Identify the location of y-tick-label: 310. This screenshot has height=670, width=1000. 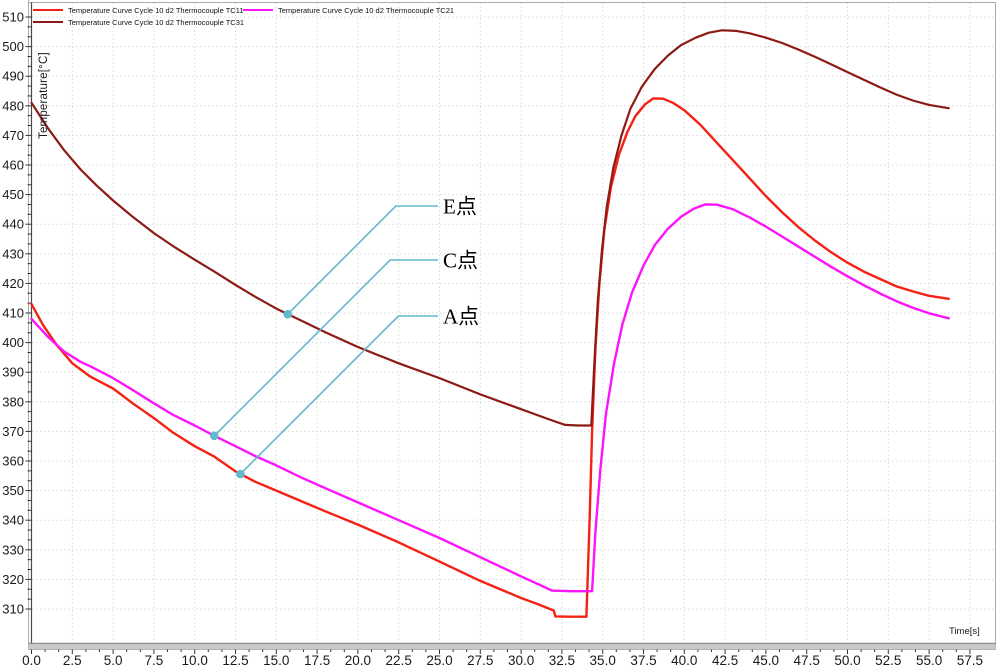
(13, 609).